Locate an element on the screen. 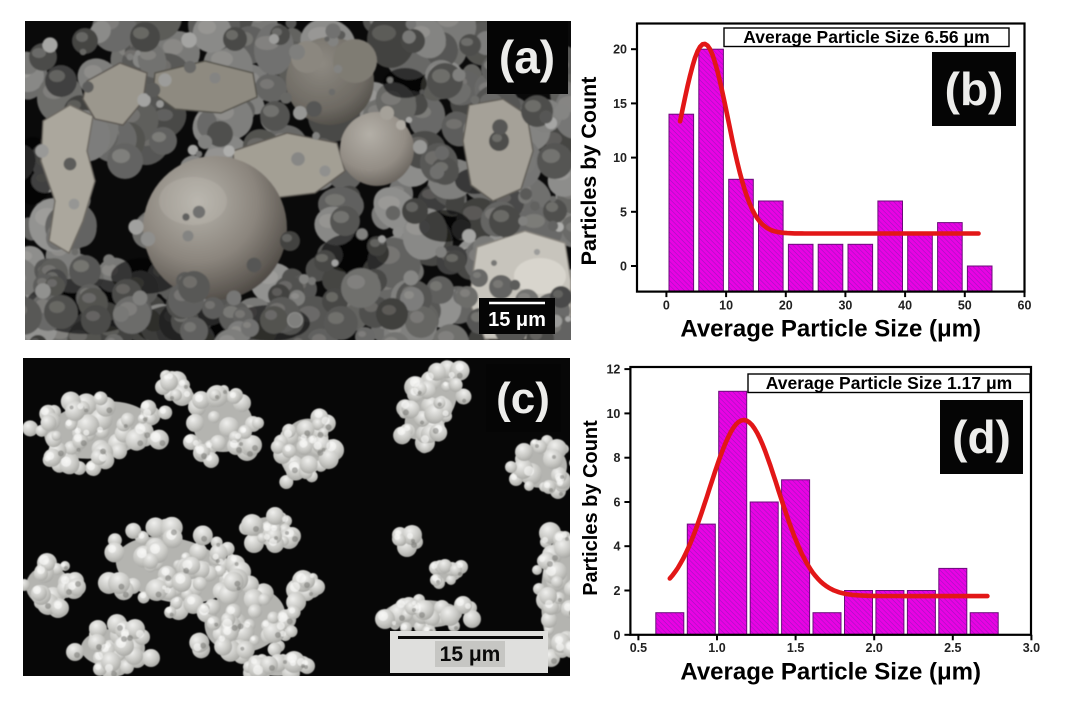 The image size is (1066, 705). svg-text: 2.0 is located at coordinates (874, 648).